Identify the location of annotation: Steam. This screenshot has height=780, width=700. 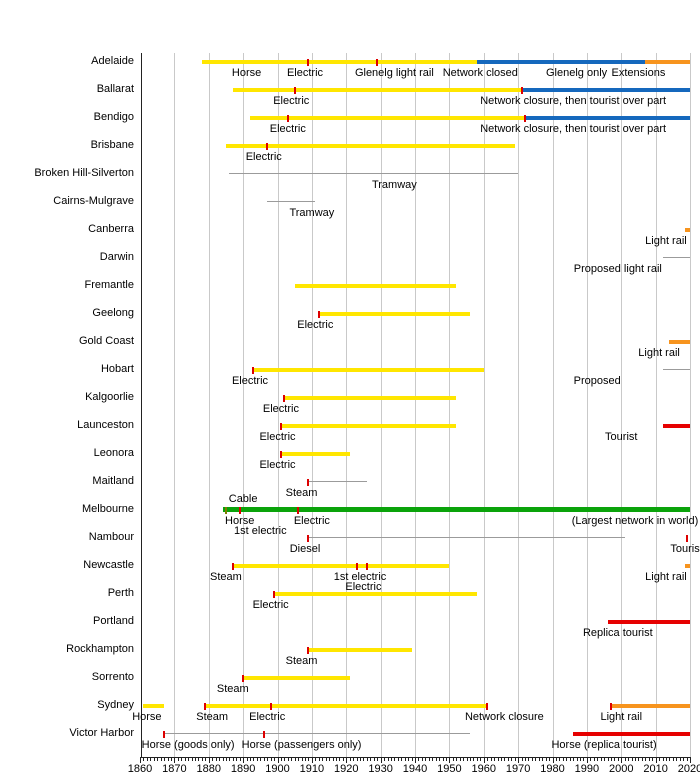
(226, 577).